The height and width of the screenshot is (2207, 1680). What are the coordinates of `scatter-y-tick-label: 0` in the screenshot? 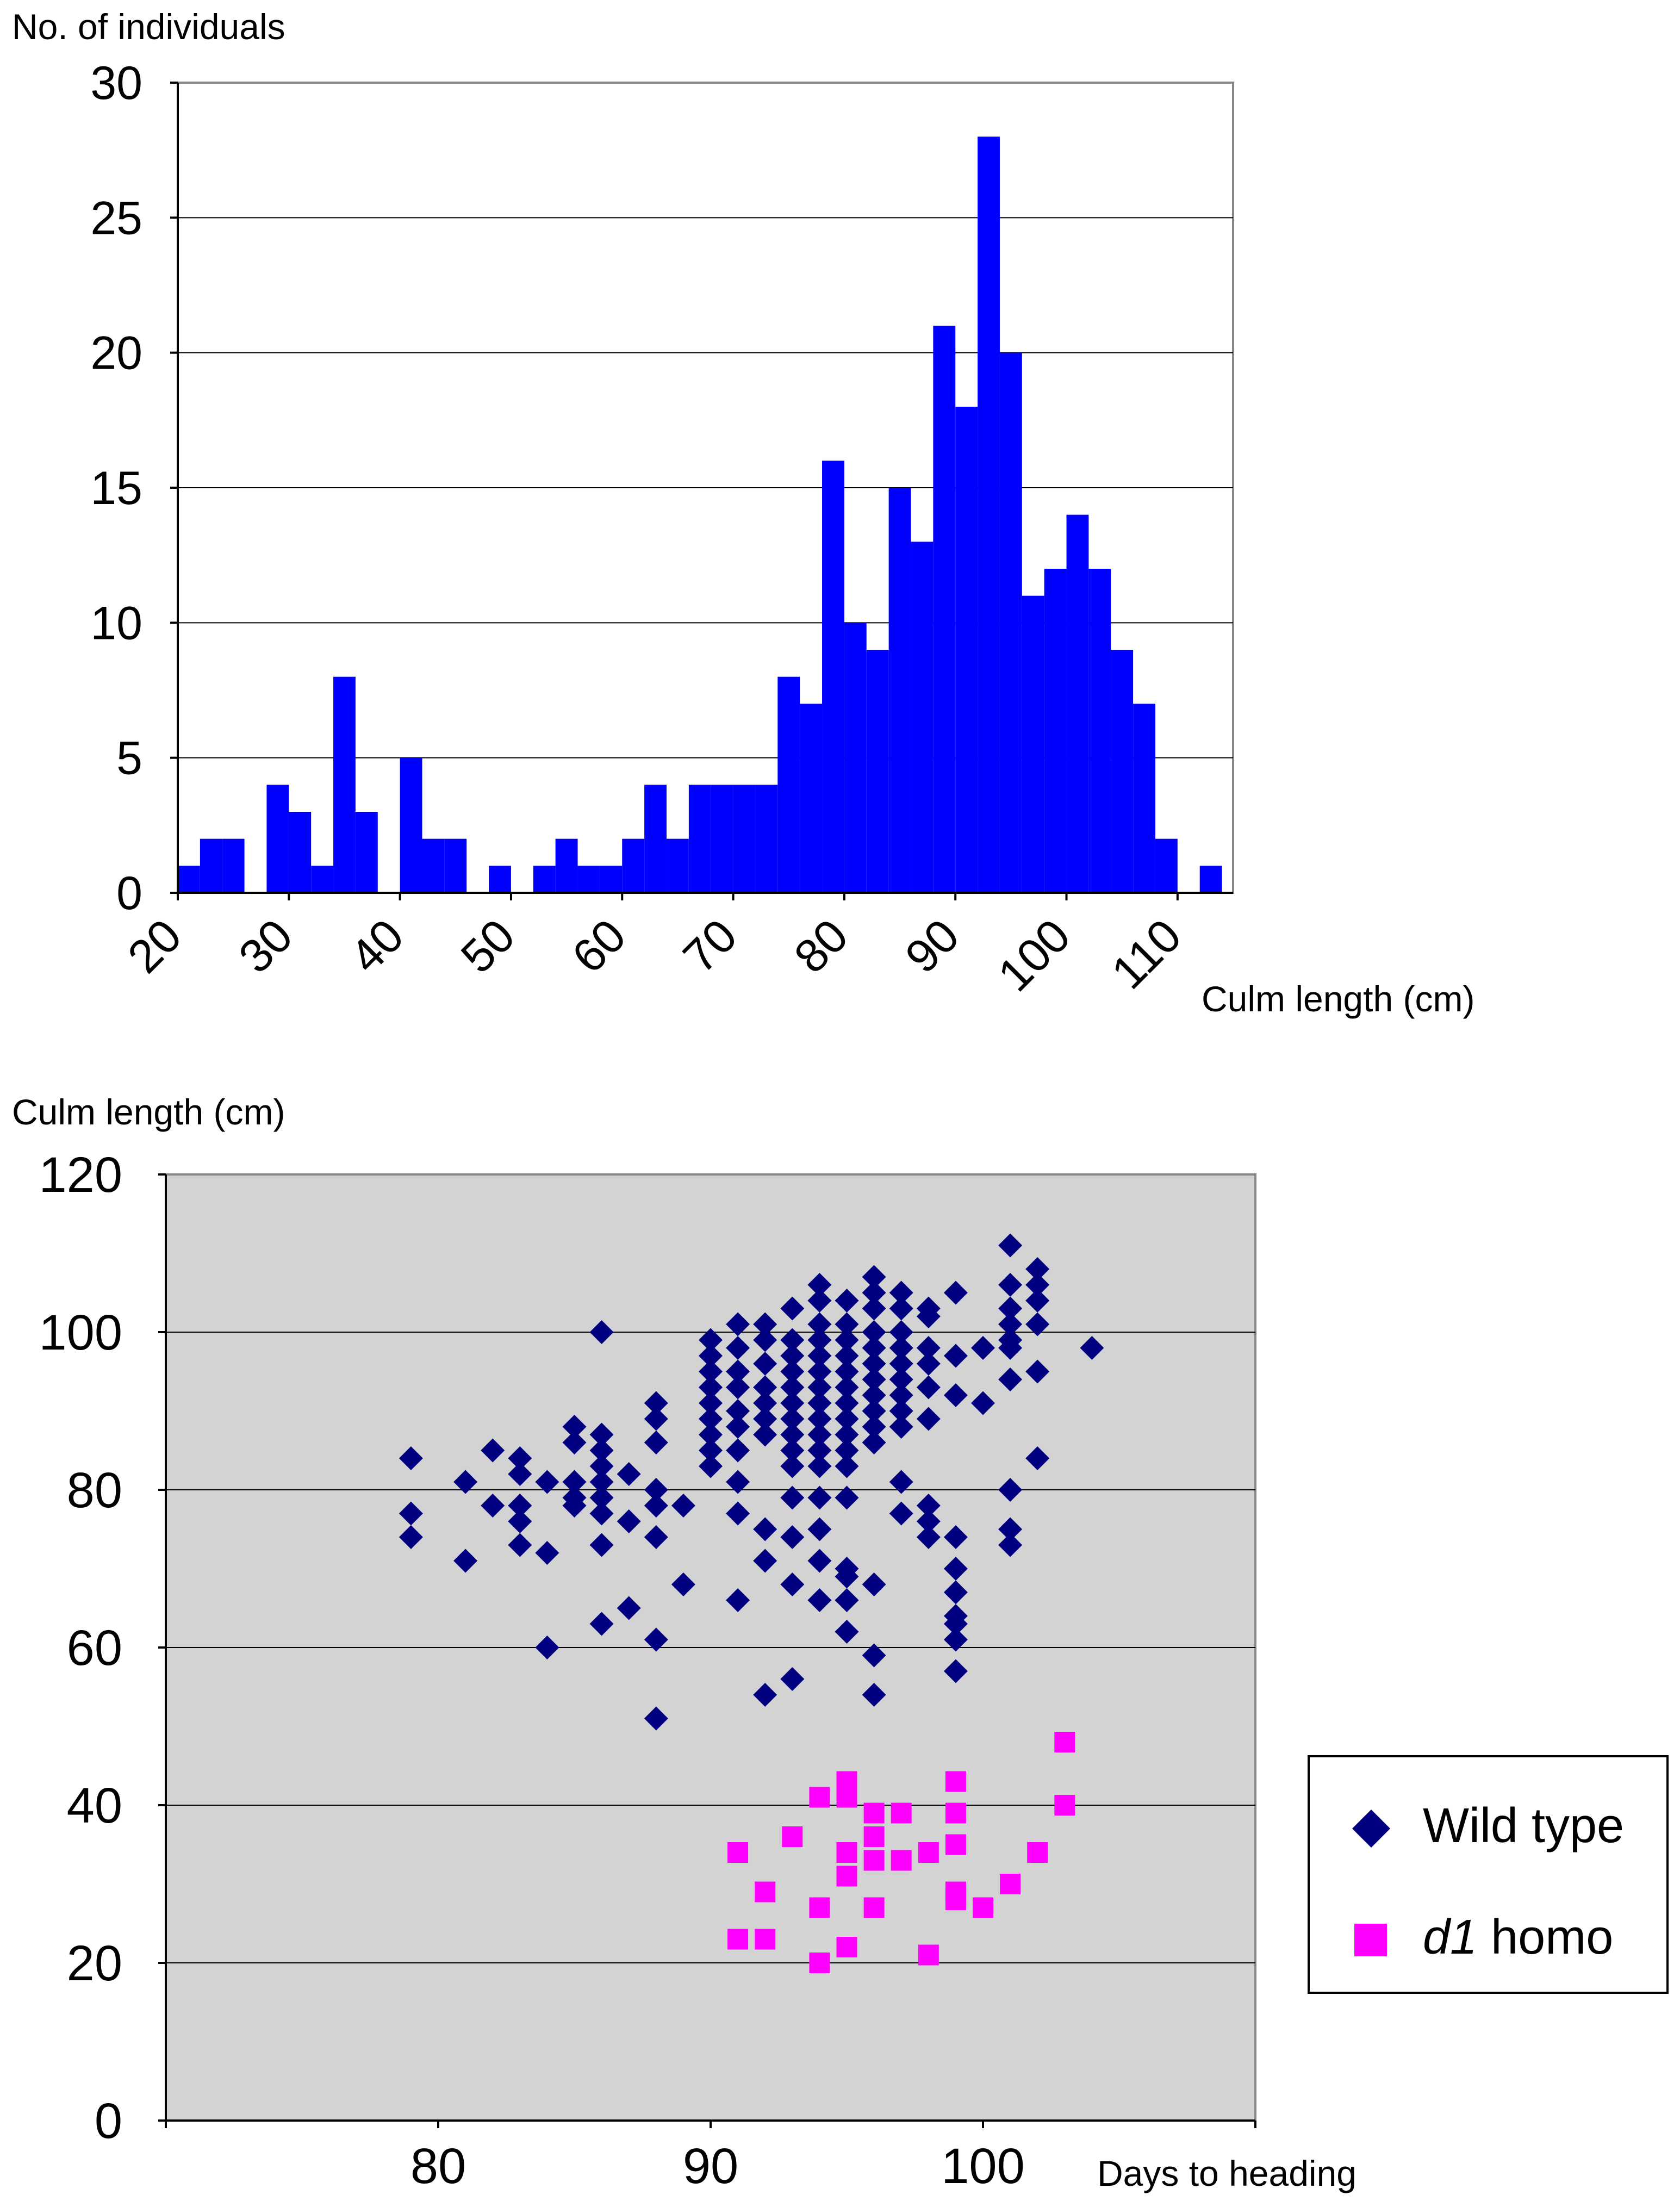 It's located at (108, 2121).